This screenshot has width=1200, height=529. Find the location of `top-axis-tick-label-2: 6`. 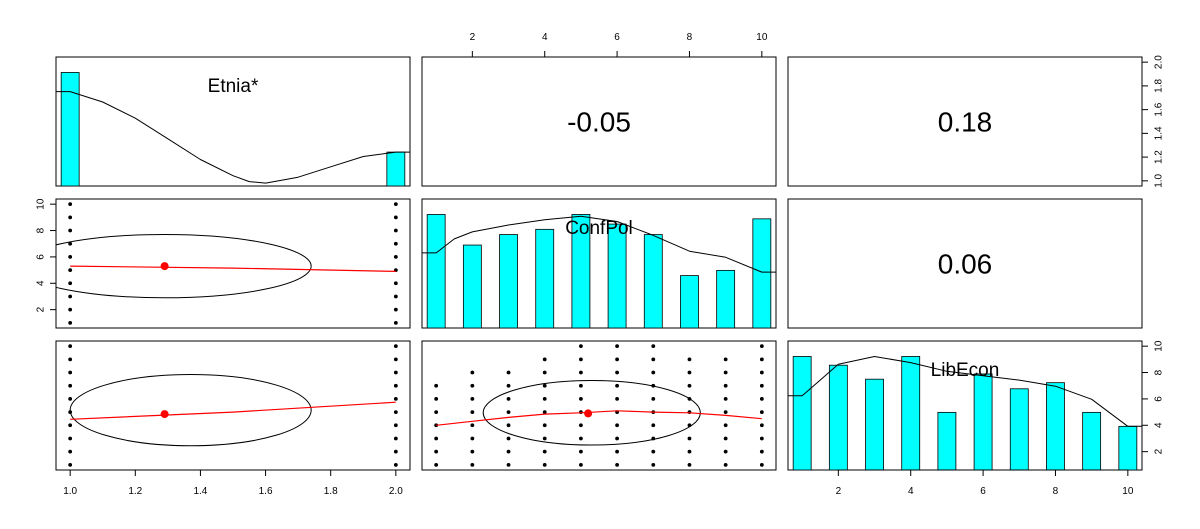

top-axis-tick-label-2: 6 is located at coordinates (617, 37).